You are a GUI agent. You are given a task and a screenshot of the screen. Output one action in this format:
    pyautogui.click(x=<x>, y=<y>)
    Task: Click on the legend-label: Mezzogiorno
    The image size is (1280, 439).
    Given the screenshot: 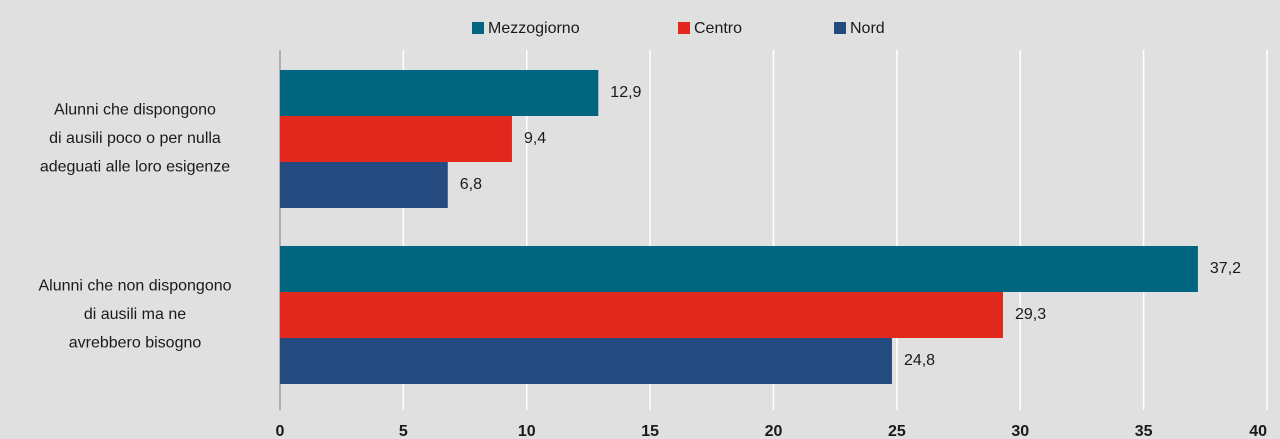 What is the action you would take?
    pyautogui.click(x=534, y=28)
    